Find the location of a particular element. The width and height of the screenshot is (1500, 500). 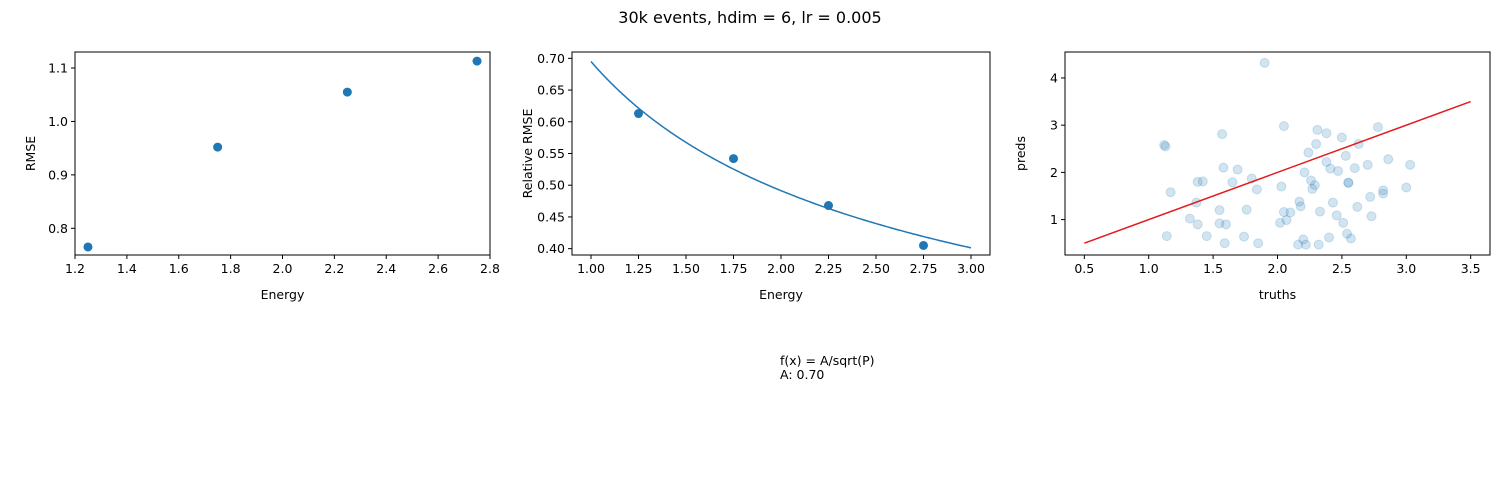

x-tick-label: 2.25 is located at coordinates (829, 268).